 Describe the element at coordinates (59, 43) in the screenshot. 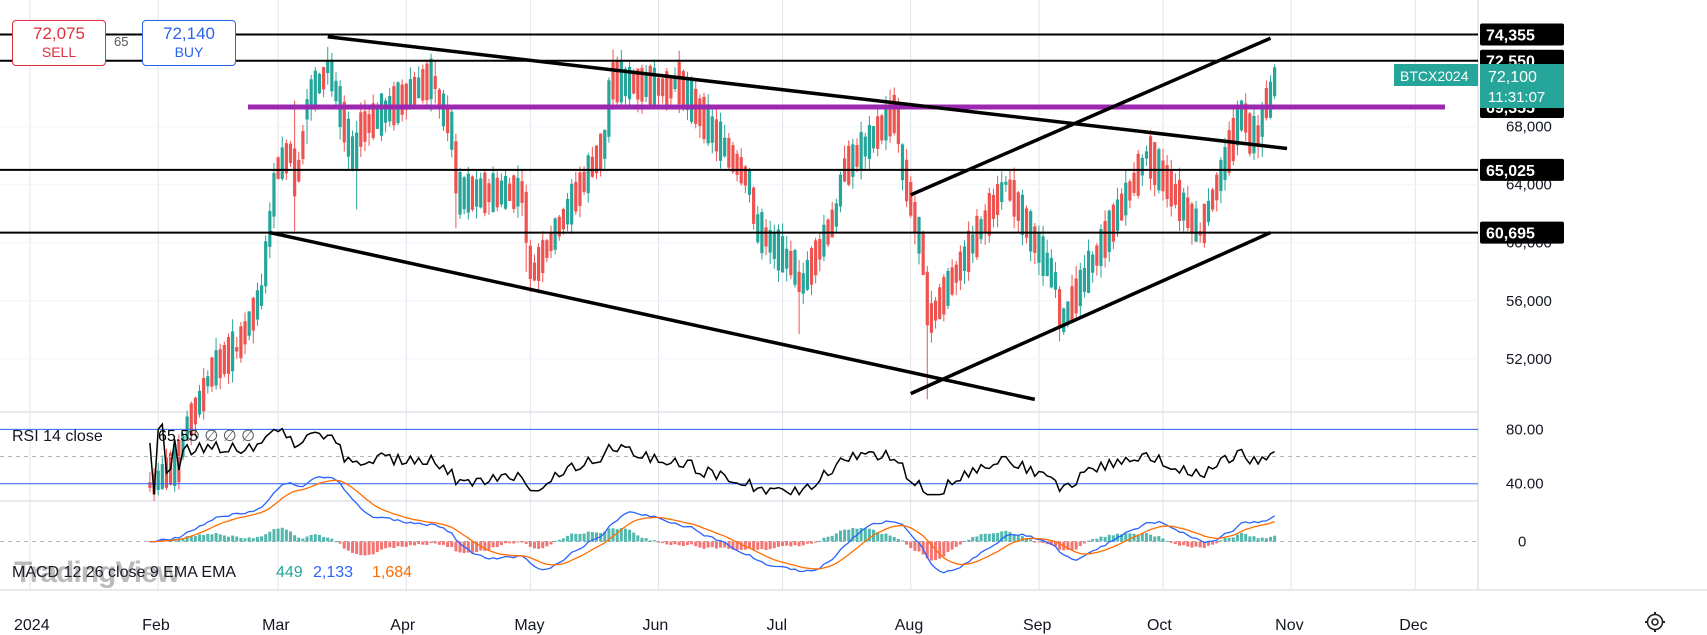

I see `sell-button: 72,075 SELL` at that location.